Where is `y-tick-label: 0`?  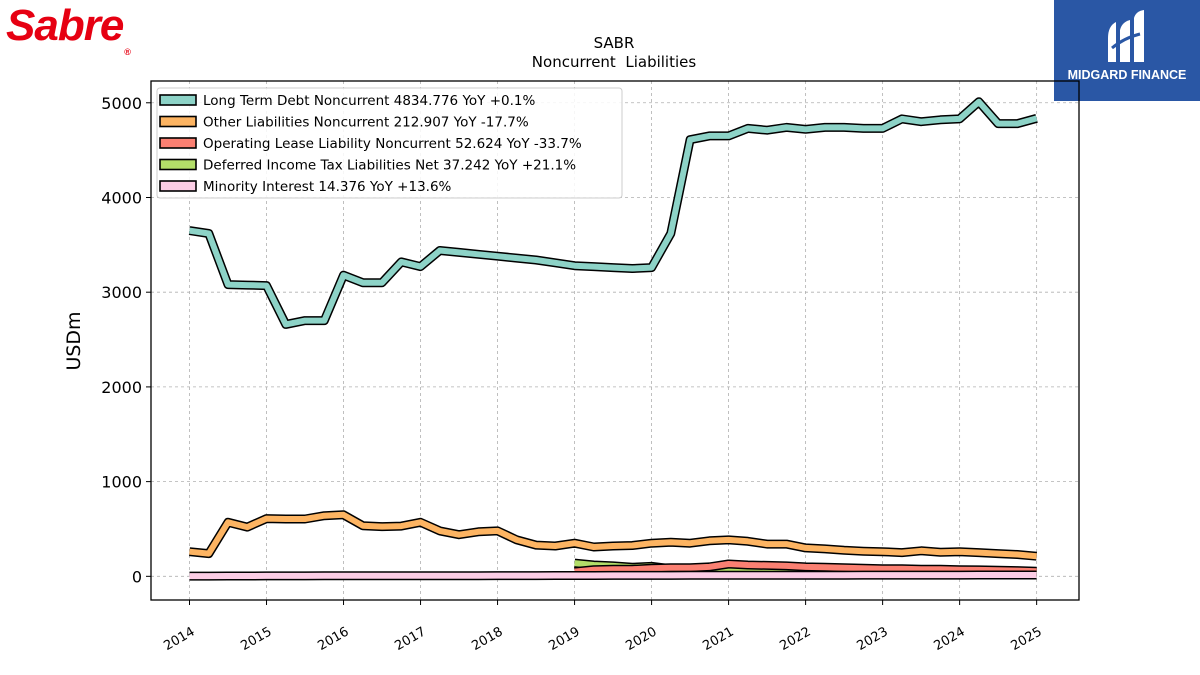 y-tick-label: 0 is located at coordinates (137, 576).